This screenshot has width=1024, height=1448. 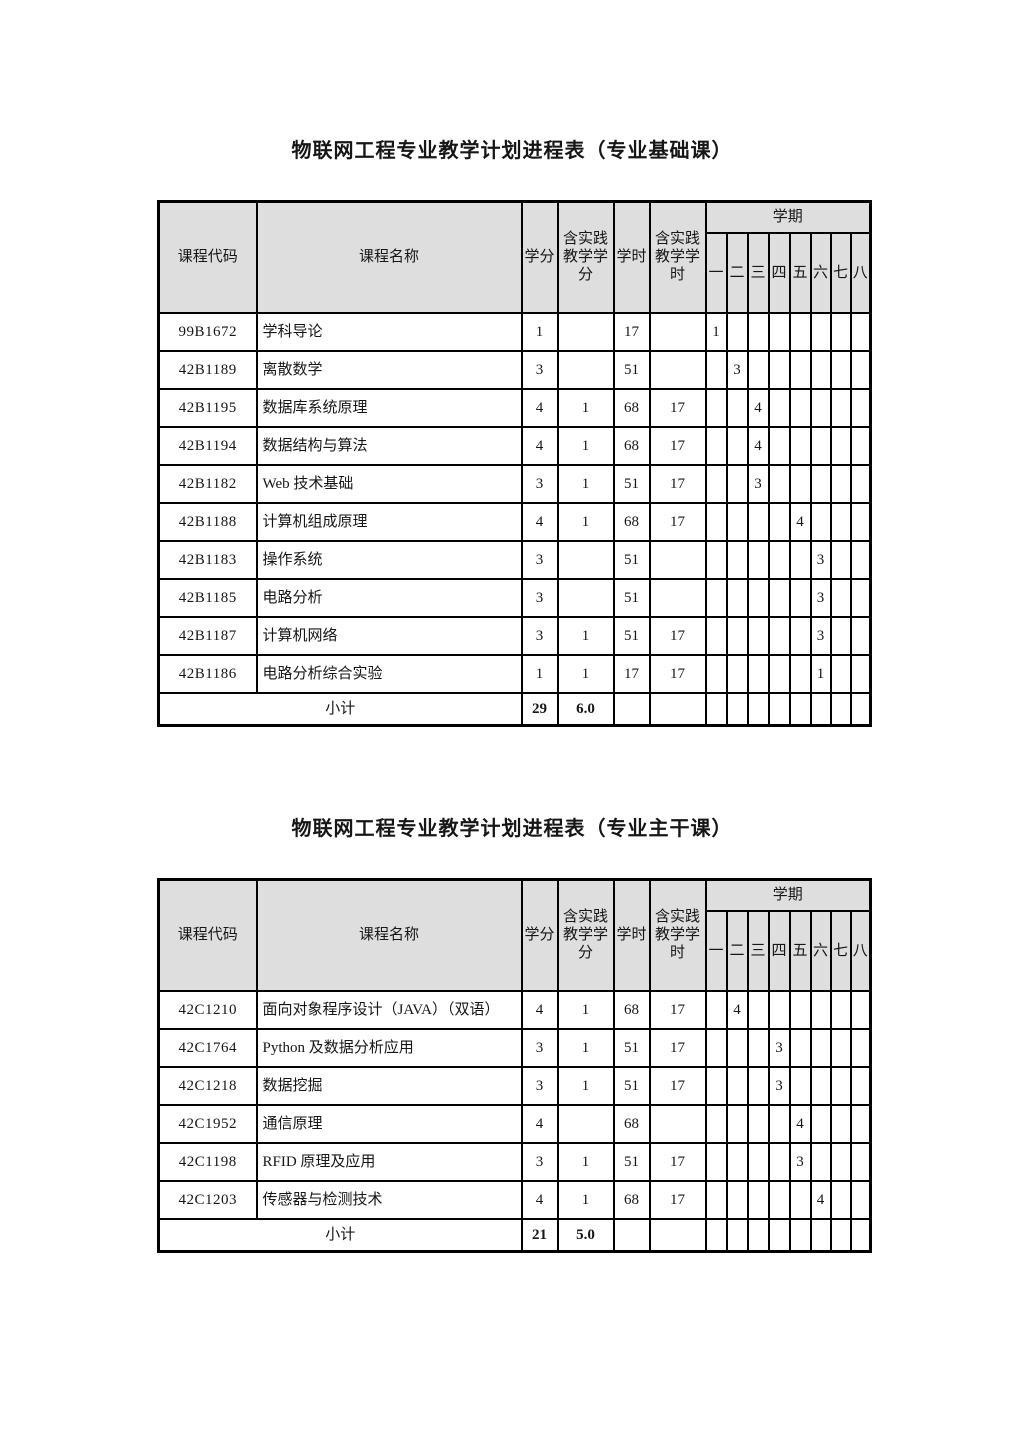 I want to click on header-semester-6: 六, so click(x=820, y=950).